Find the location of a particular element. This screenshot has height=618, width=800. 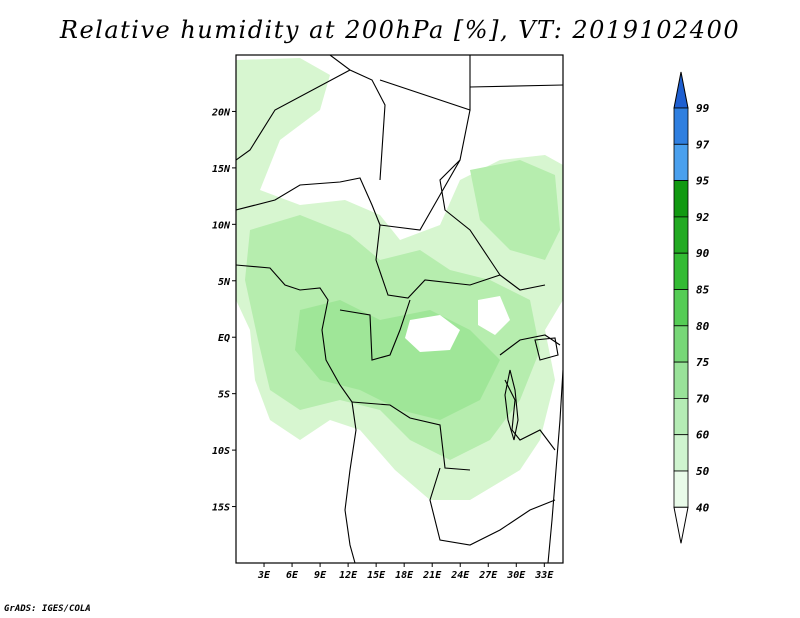

lon-tick-label: 15E is located at coordinates (376, 575).